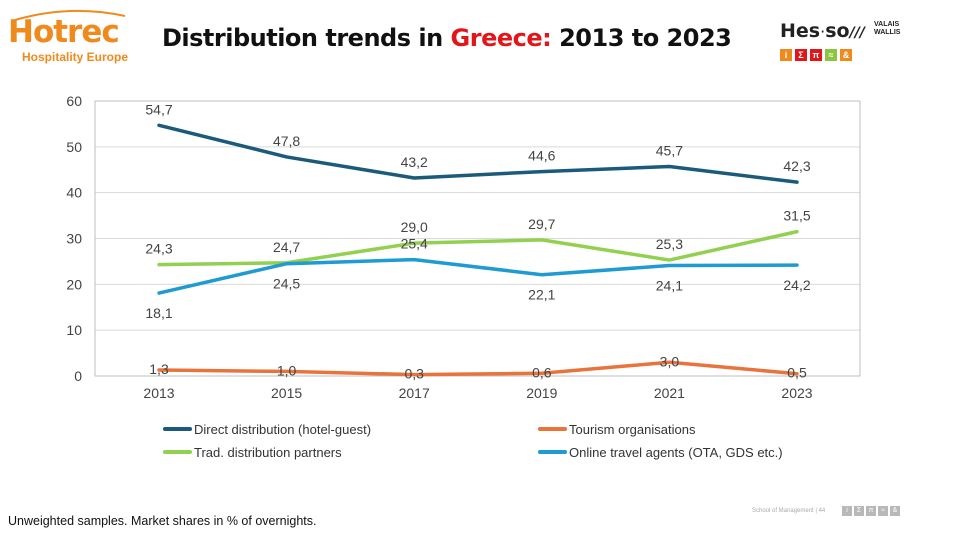 The image size is (956, 533). What do you see at coordinates (541, 295) in the screenshot?
I see `data-label: 22,1` at bounding box center [541, 295].